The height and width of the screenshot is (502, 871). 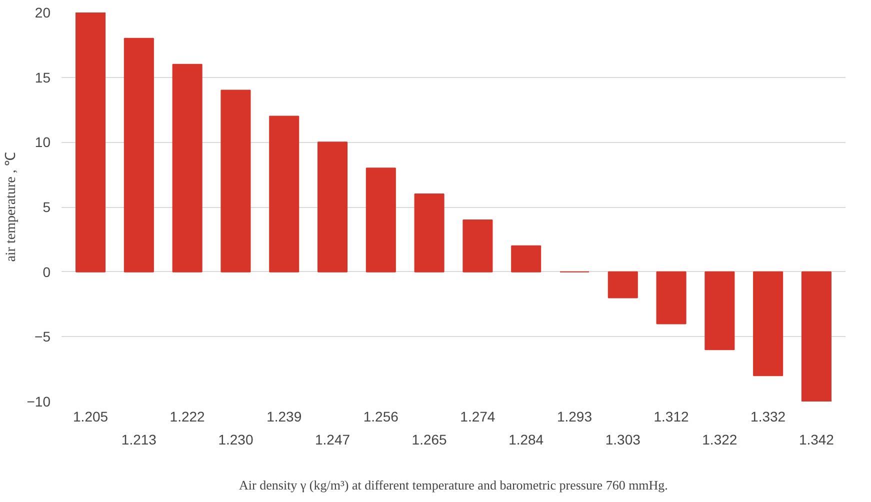 I want to click on y-axis-title: air temperature , ℃, so click(x=11, y=207).